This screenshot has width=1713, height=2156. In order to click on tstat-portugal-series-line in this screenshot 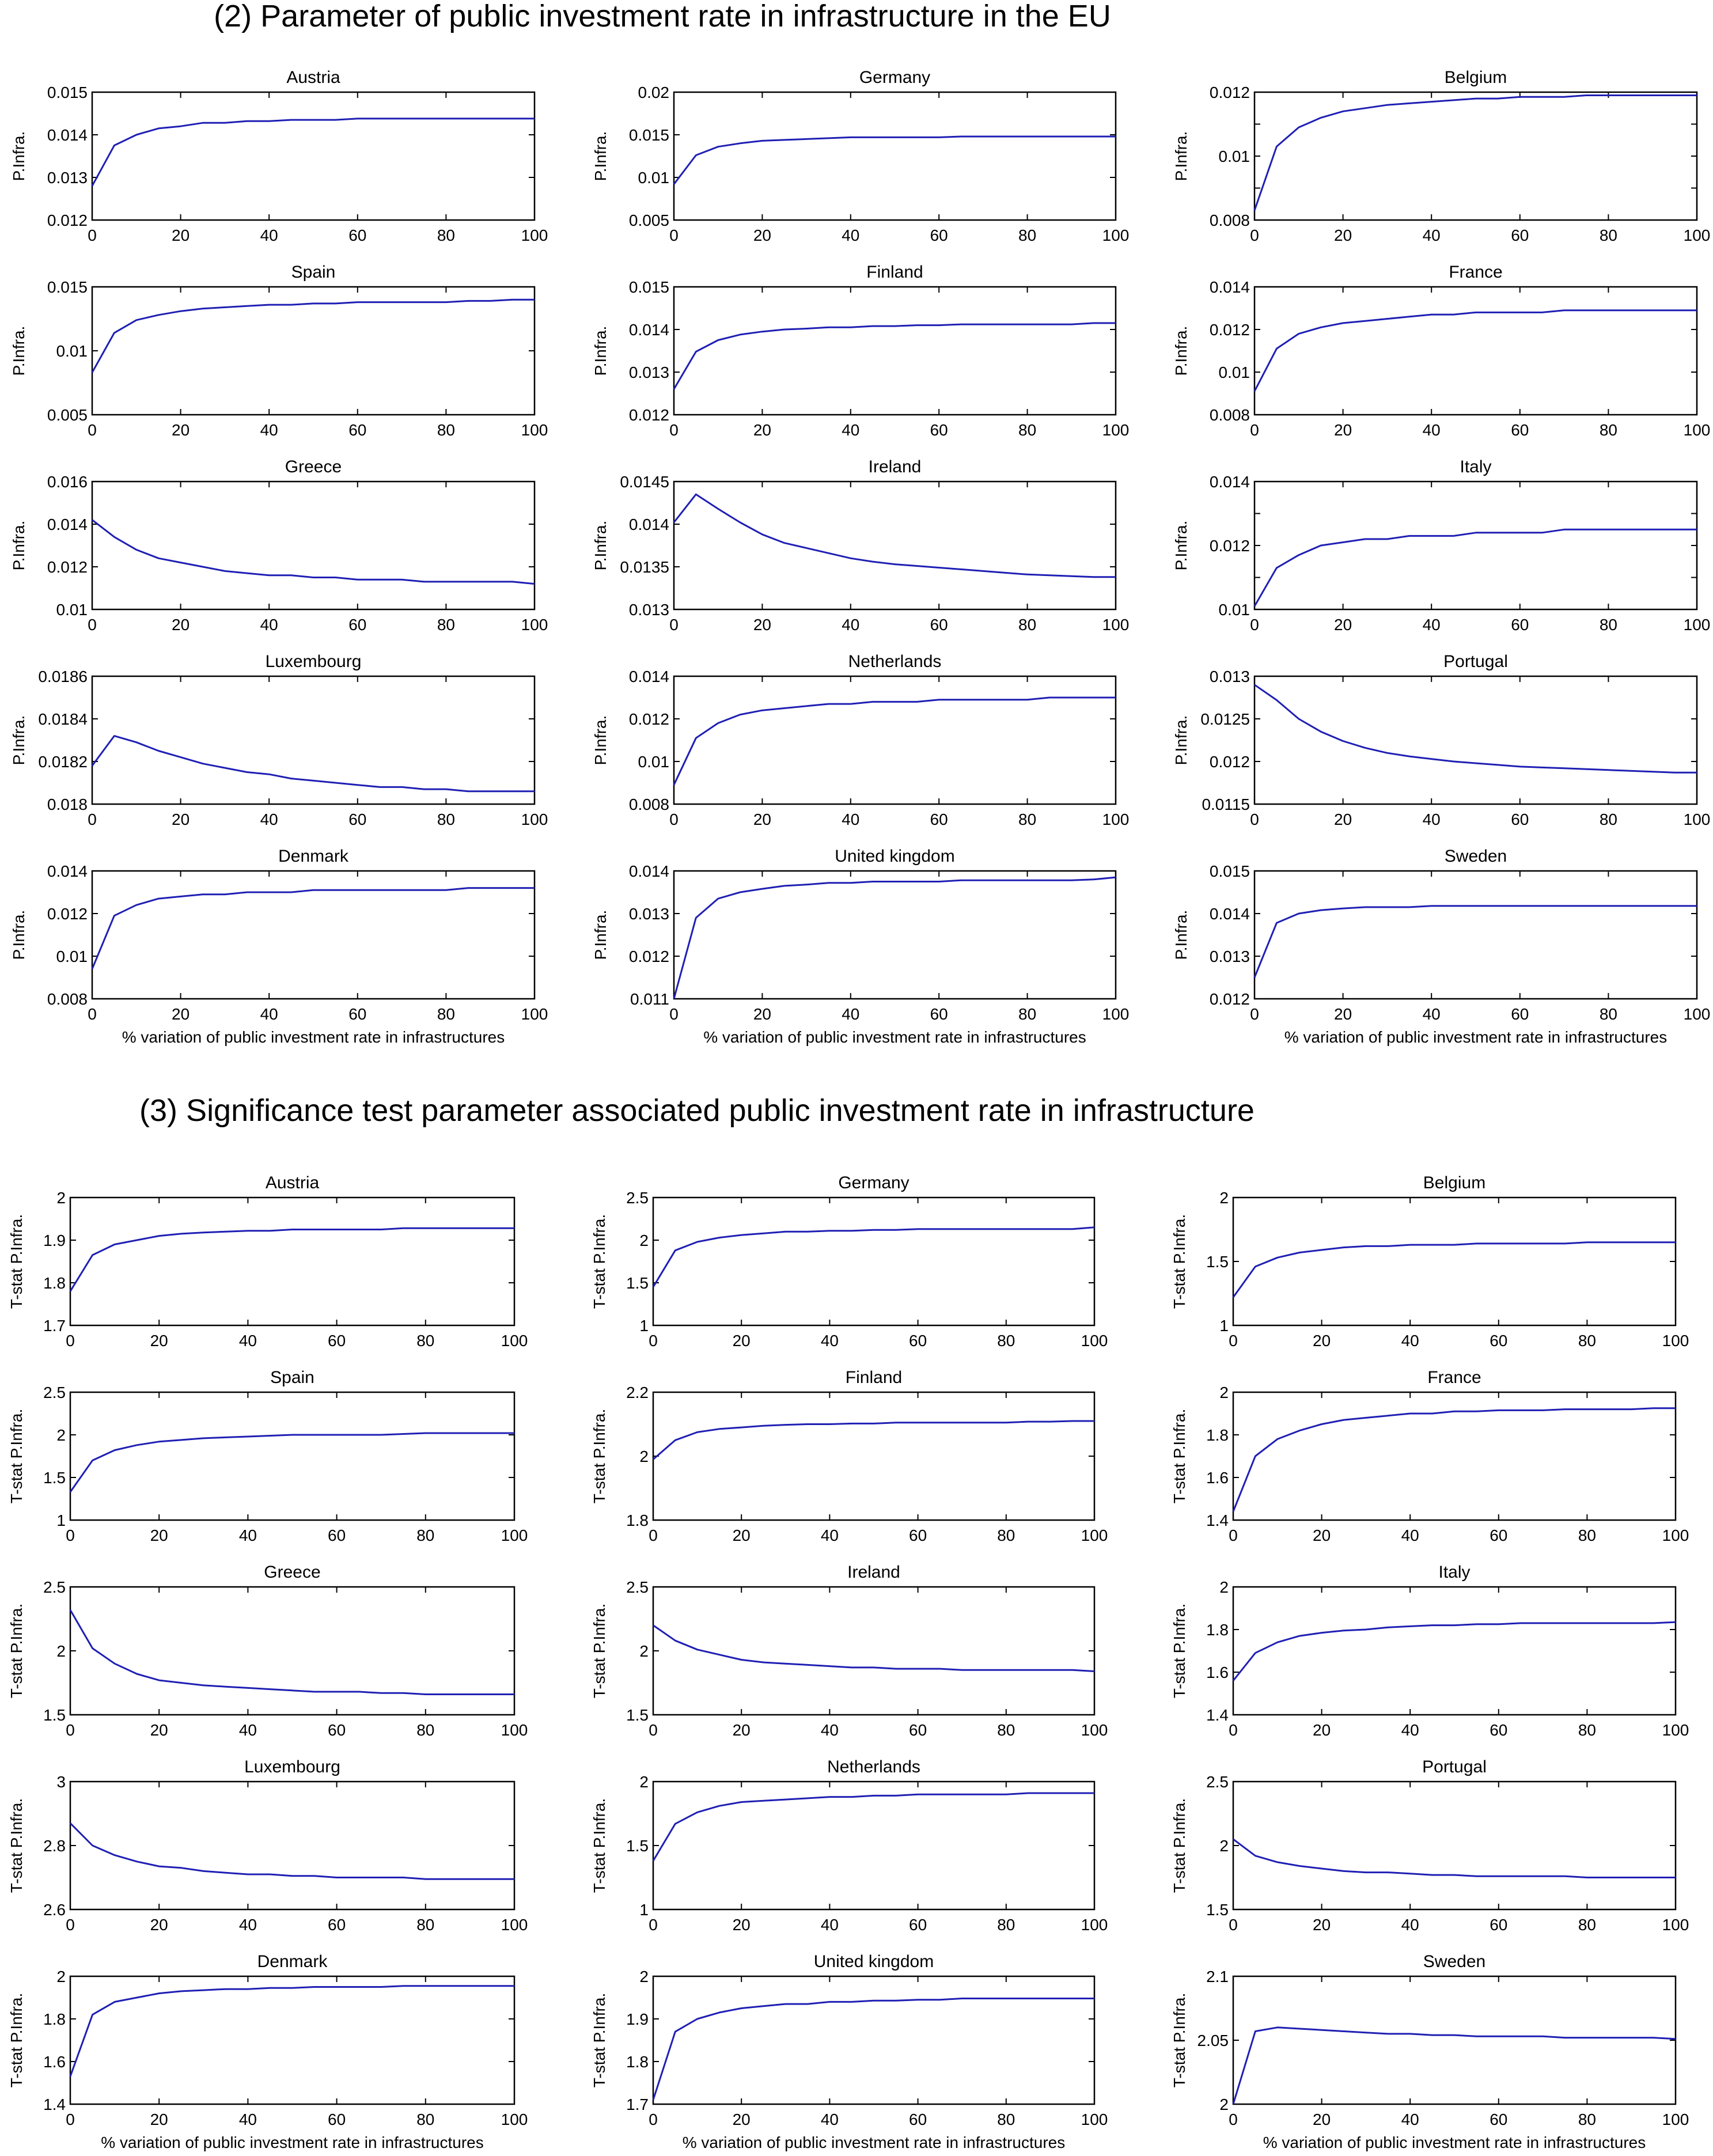, I will do `click(1454, 1858)`.